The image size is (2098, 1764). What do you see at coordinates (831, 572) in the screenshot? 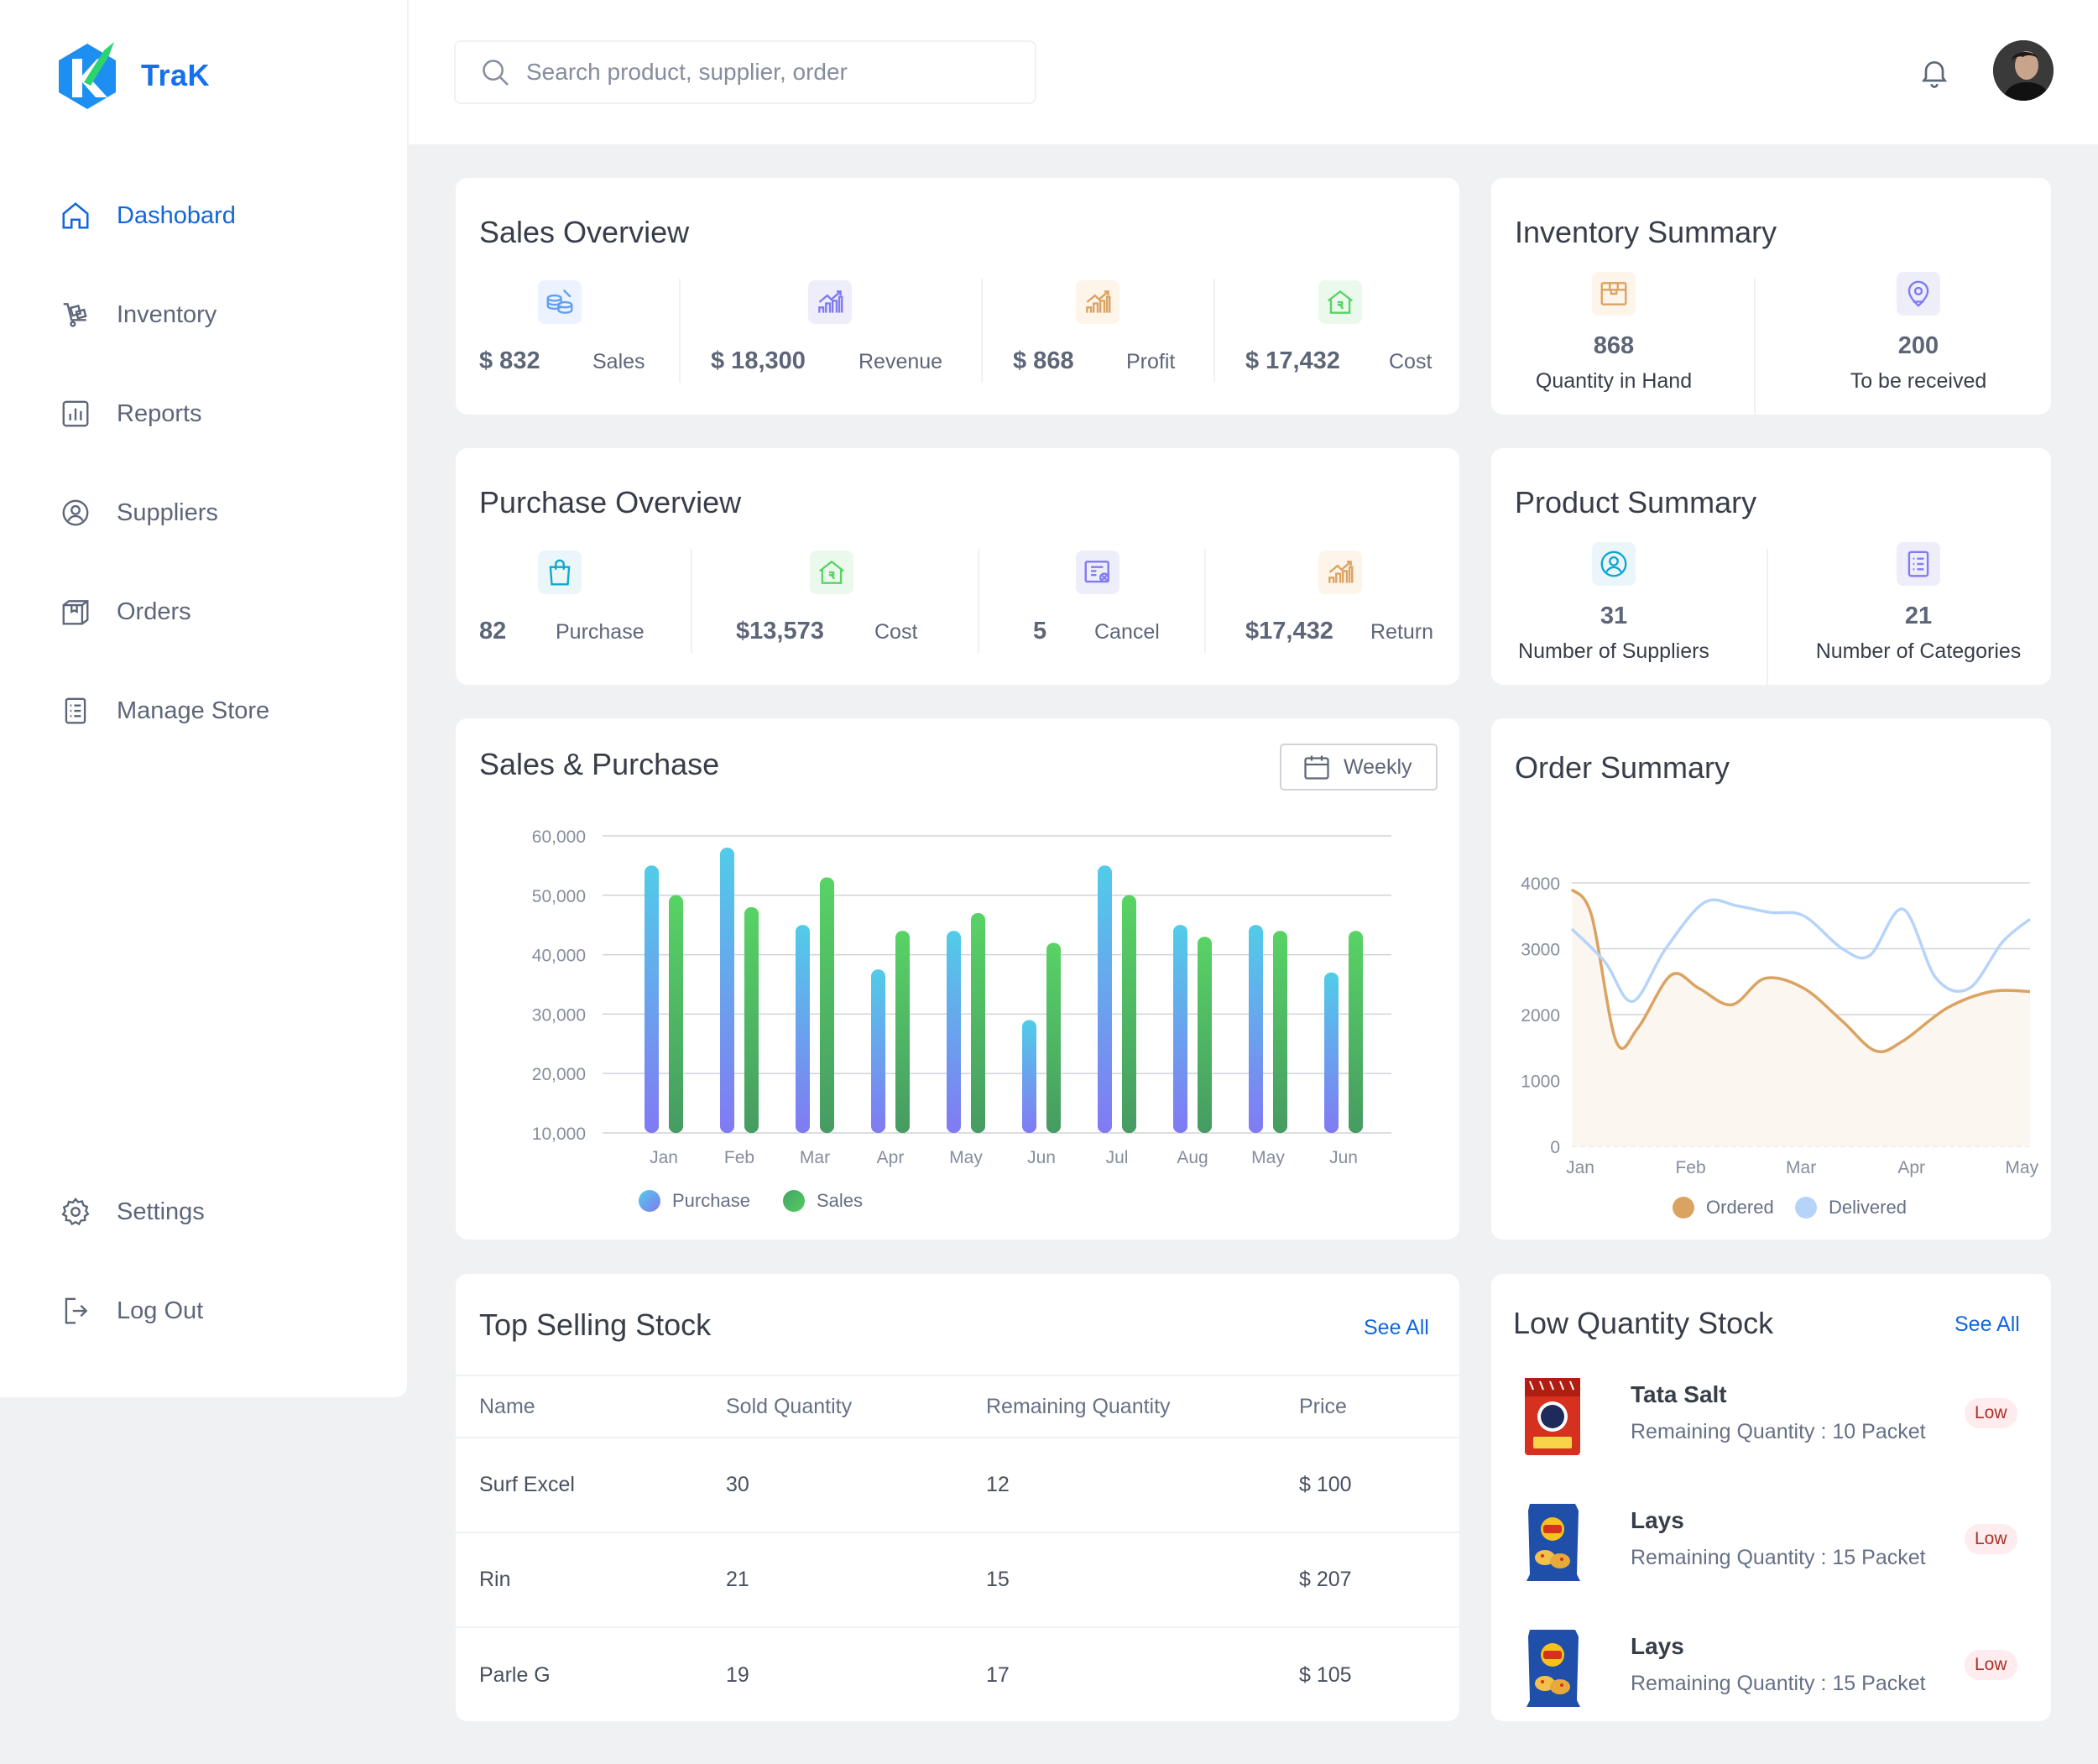
I see `cost-icon` at bounding box center [831, 572].